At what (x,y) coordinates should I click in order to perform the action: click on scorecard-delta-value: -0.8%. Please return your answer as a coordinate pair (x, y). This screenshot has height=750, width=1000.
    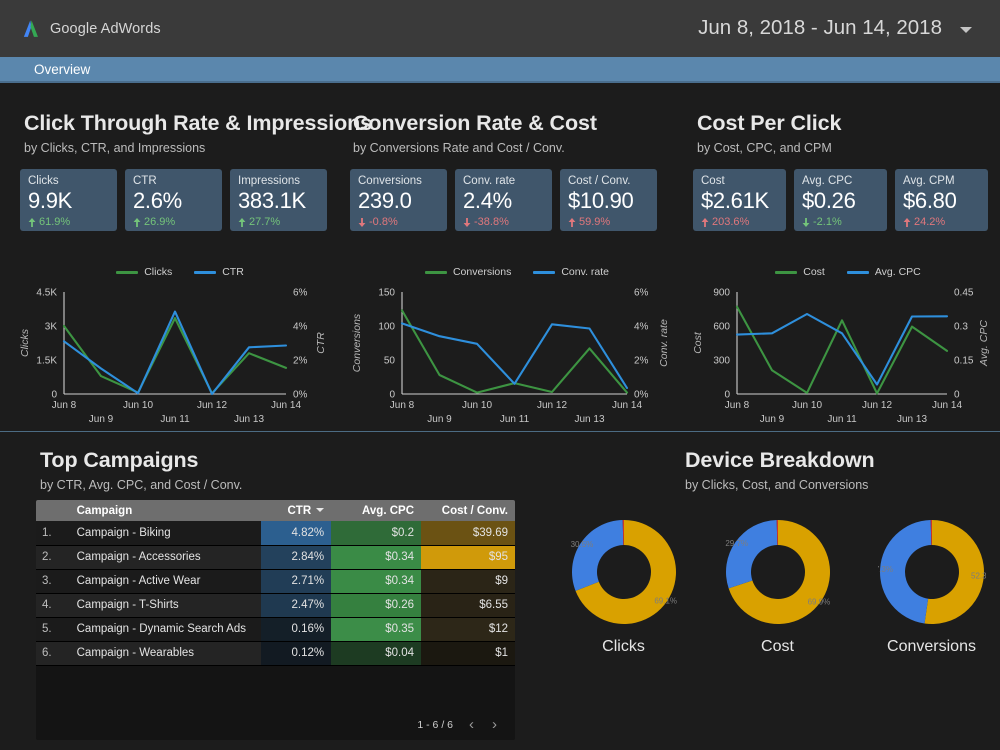
    Looking at the image, I should click on (383, 222).